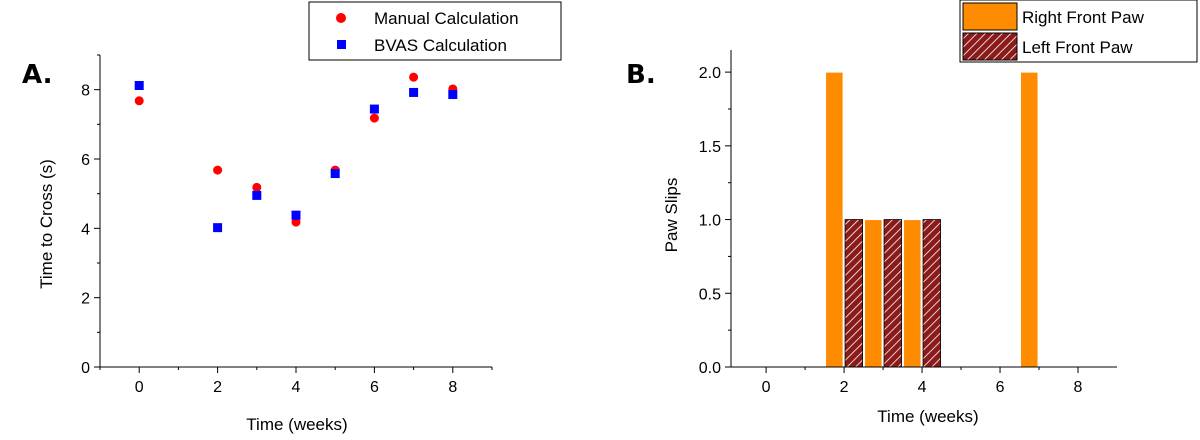 The width and height of the screenshot is (1200, 440). I want to click on x-tick-label-b: 6, so click(1000, 387).